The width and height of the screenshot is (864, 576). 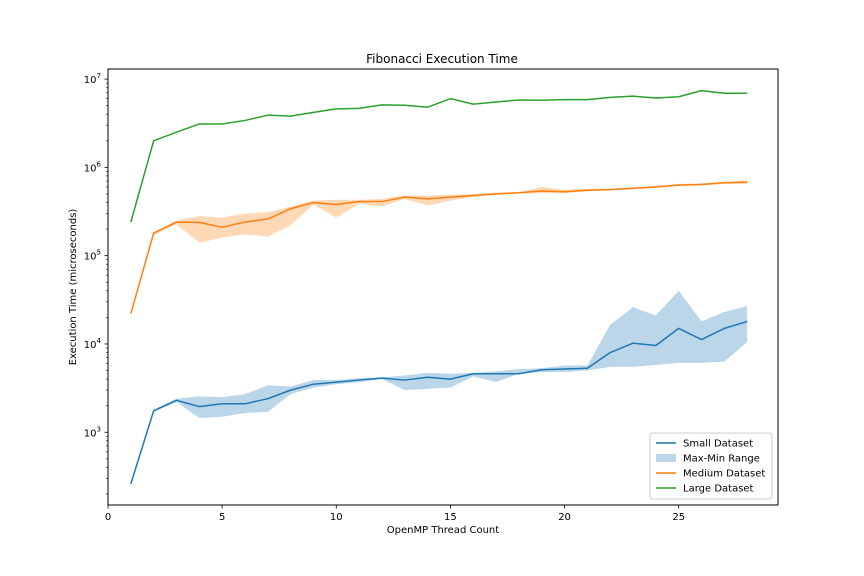 What do you see at coordinates (96, 283) in the screenshot?
I see `y-axis: 10³ 10⁴ 10⁵ 10⁶ 10⁷` at bounding box center [96, 283].